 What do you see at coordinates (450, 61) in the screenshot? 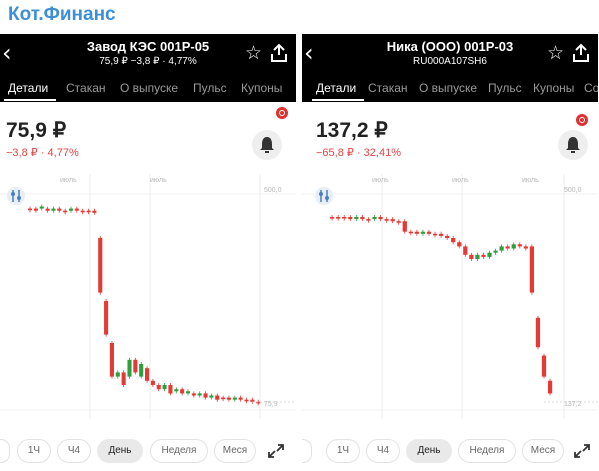
I see `instrument-isin: RU000A107SH6` at bounding box center [450, 61].